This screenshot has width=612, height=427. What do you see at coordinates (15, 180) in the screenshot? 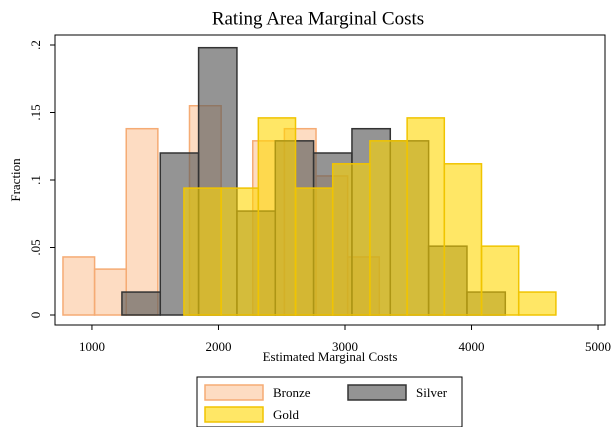
I see `y-axis-label: Fraction` at bounding box center [15, 180].